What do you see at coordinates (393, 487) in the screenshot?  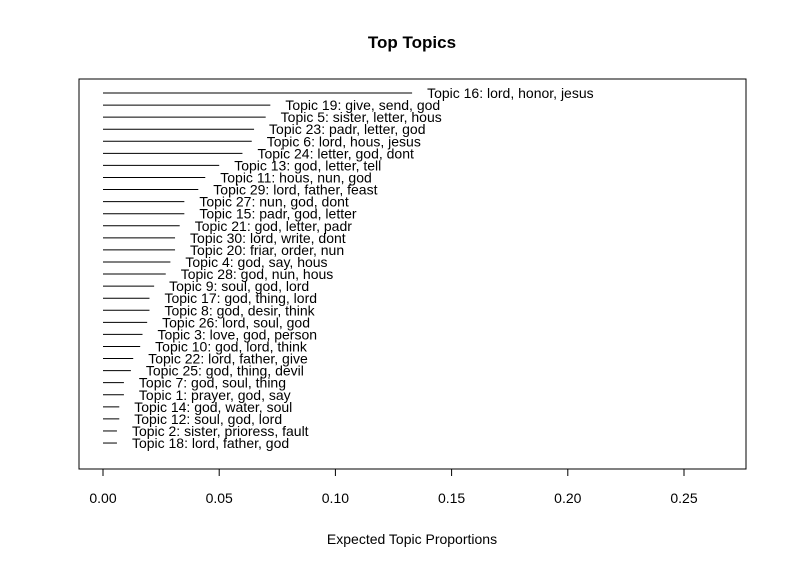 I see `x-axis: 0.00 0.05 0.10 0.15 0.20 0.25` at bounding box center [393, 487].